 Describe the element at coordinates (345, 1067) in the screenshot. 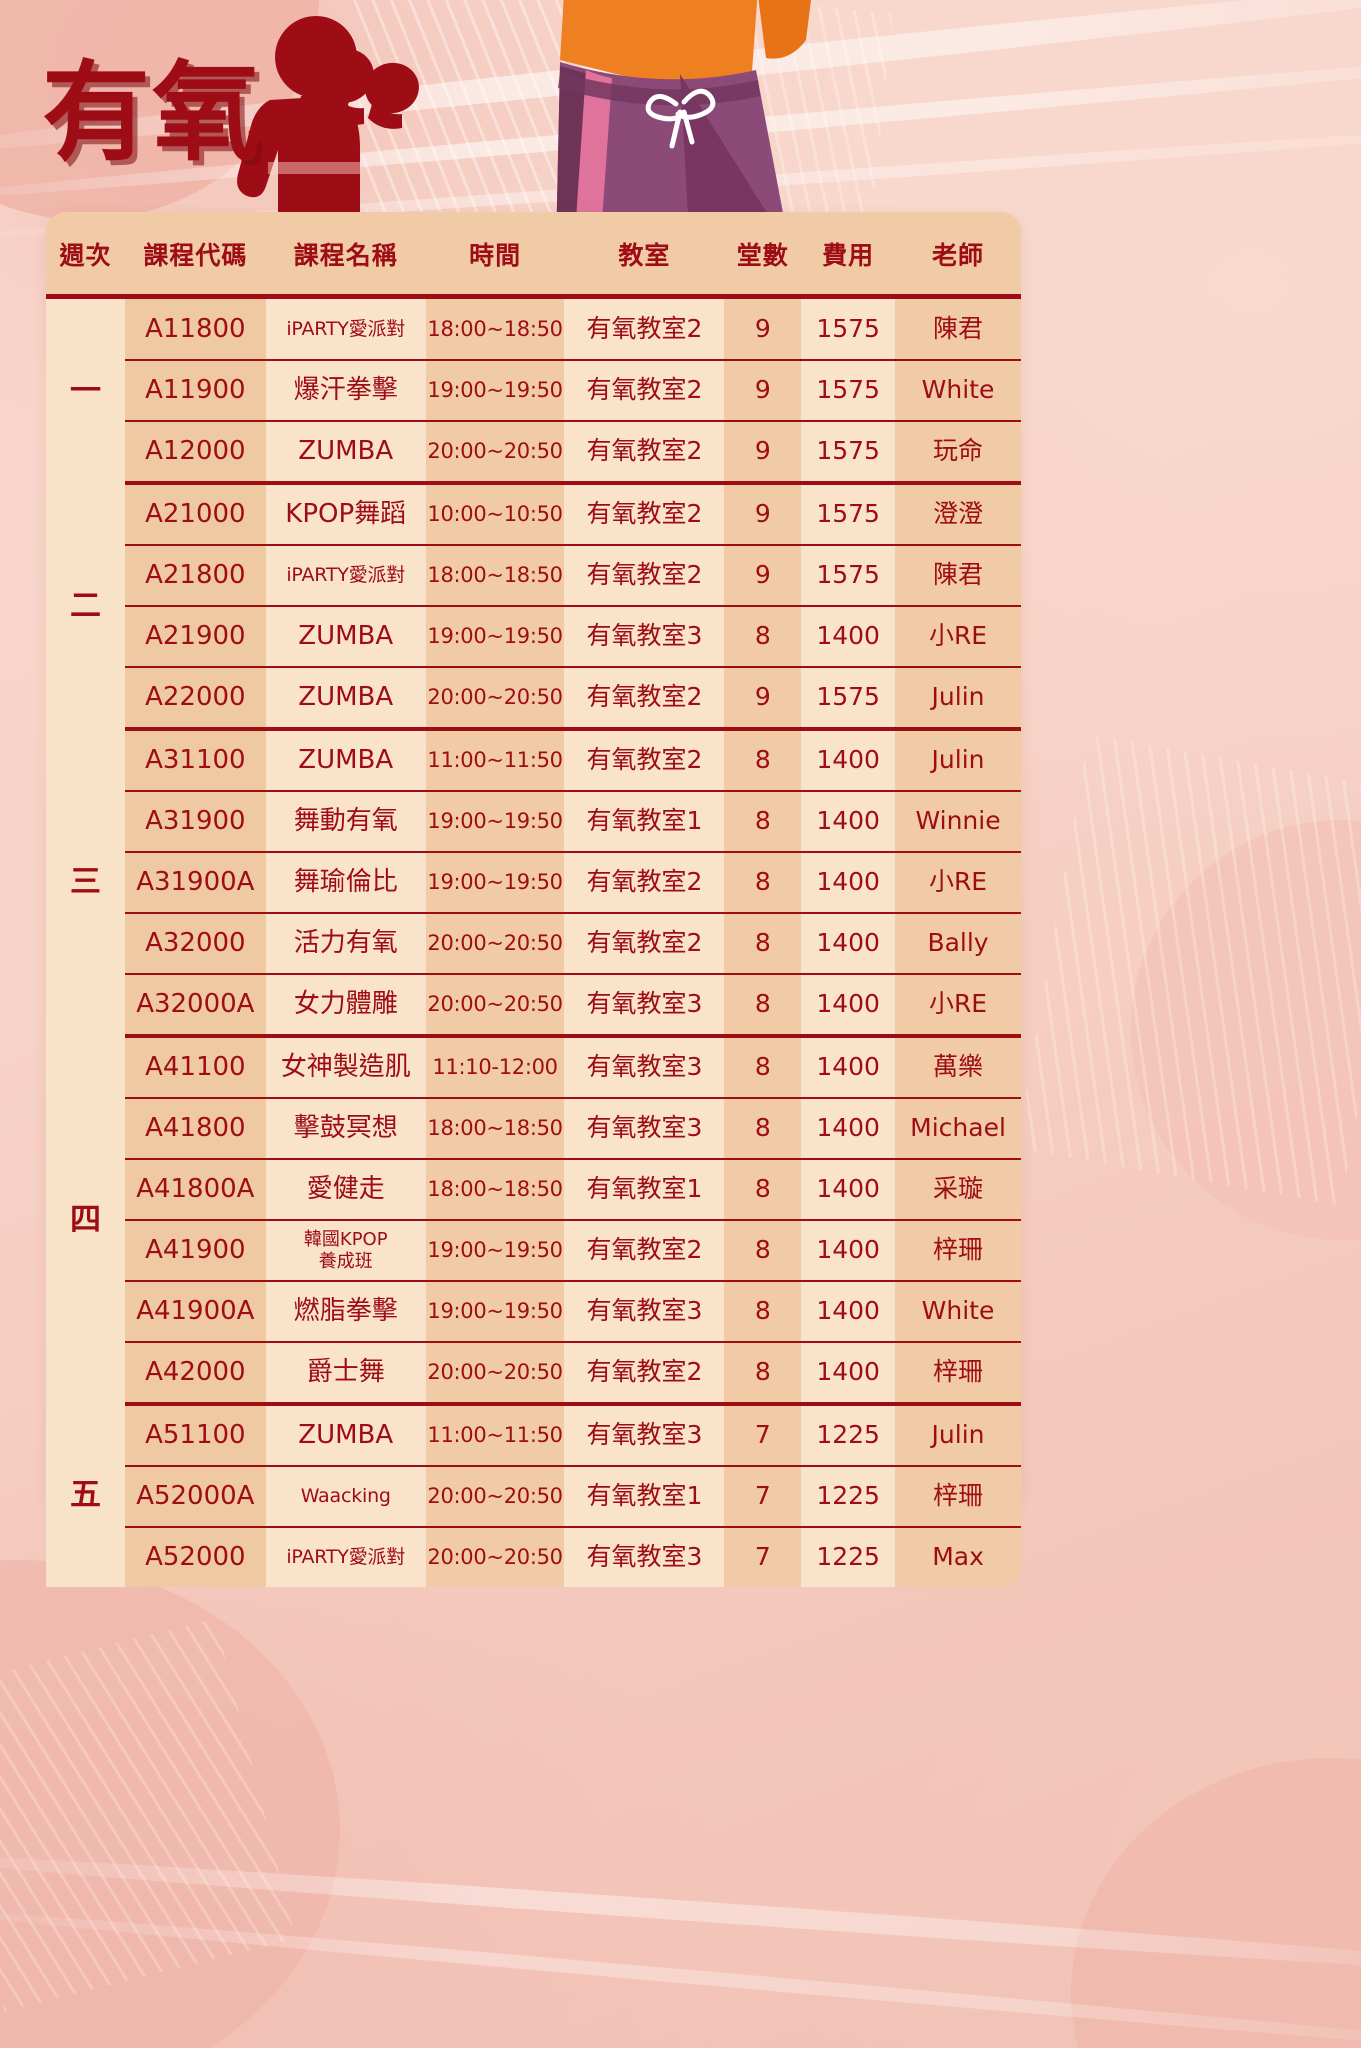

I see `course-name-cell: 女神製造肌` at that location.